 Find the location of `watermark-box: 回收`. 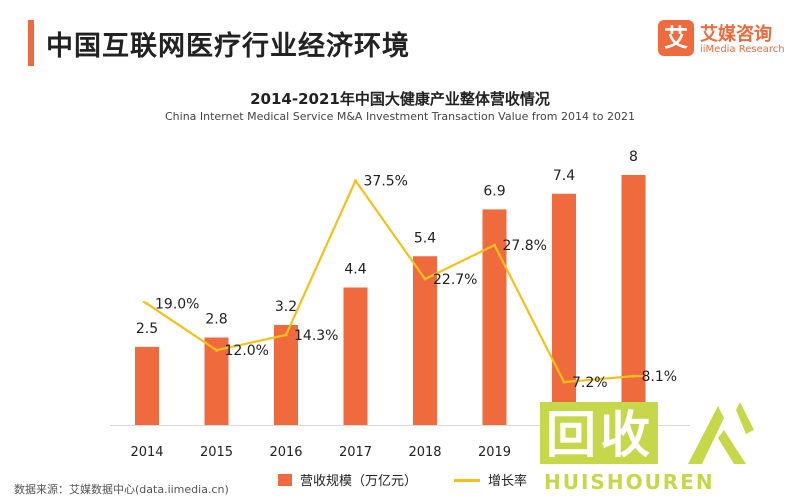

watermark-box: 回收 is located at coordinates (599, 433).